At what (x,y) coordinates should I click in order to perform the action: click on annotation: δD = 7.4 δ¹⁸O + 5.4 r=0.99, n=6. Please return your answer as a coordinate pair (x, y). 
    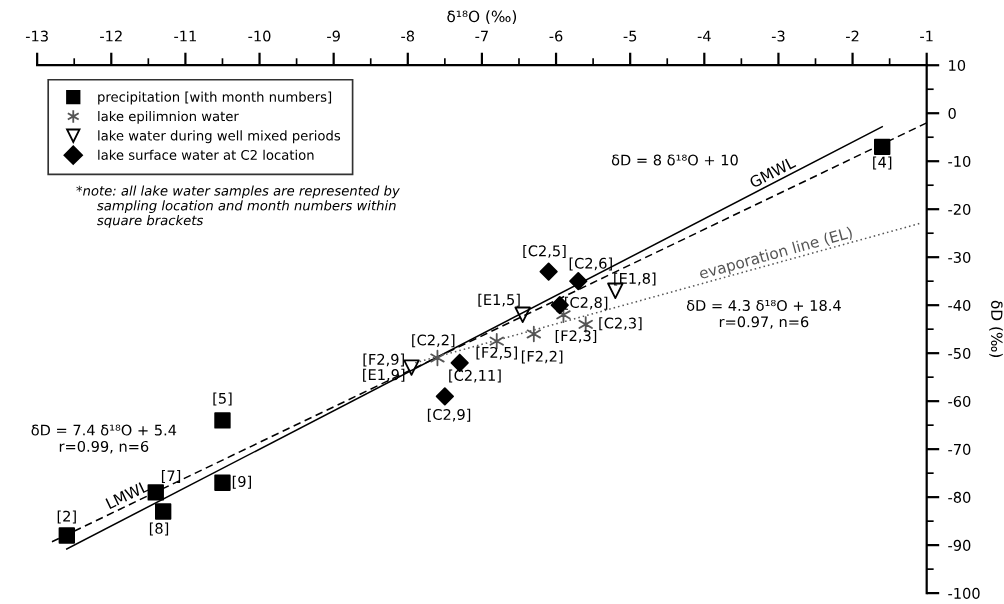
    Looking at the image, I should click on (104, 439).